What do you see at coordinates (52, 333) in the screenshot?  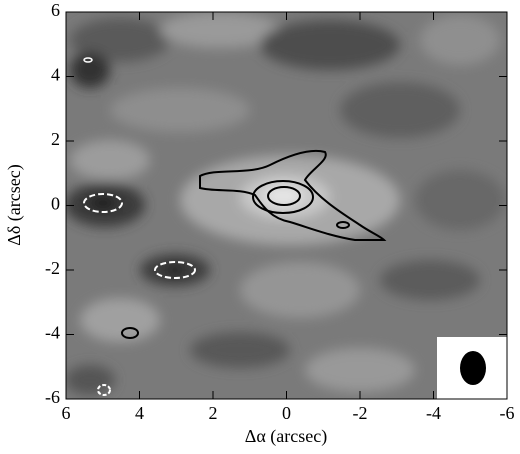 I see `y-tick-label: -4` at bounding box center [52, 333].